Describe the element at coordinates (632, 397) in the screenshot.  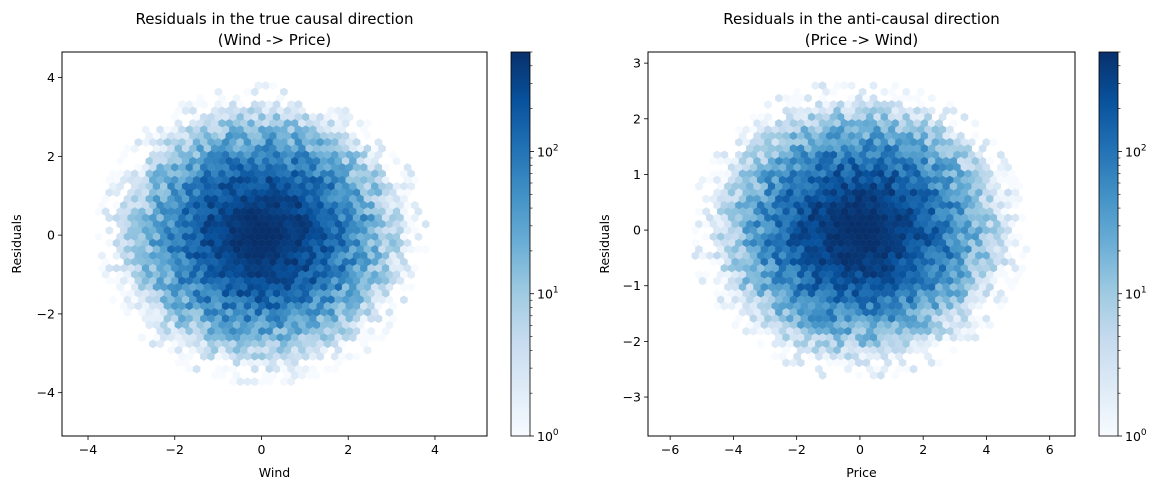
I see `y-tick-label: −3` at that location.